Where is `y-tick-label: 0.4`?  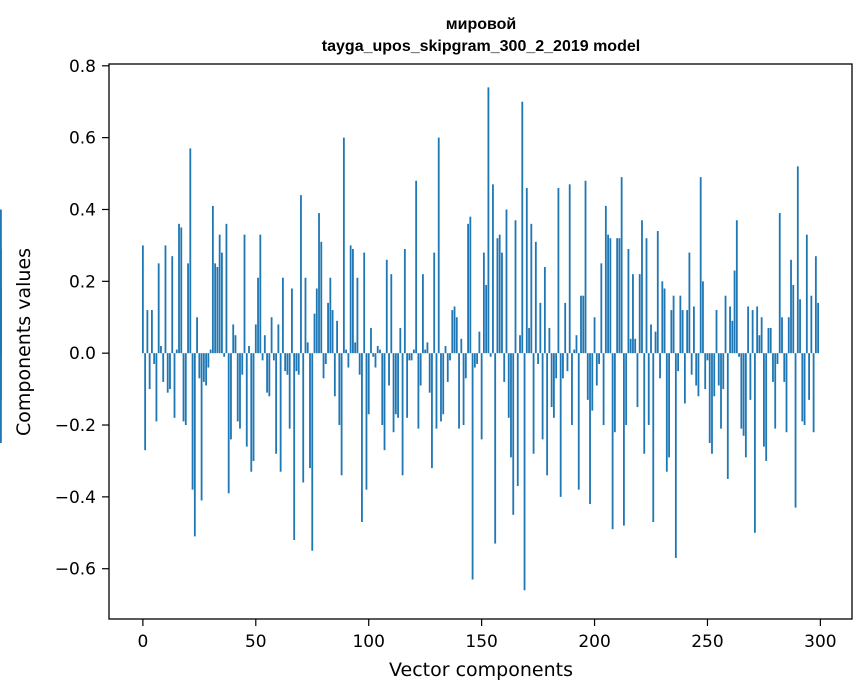 y-tick-label: 0.4 is located at coordinates (82, 210).